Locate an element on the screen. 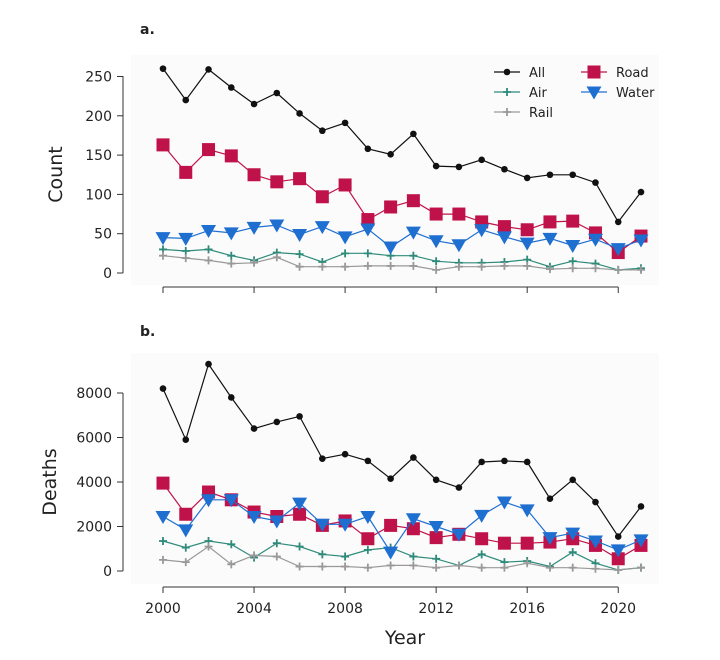 The width and height of the screenshot is (720, 660). y-axis-label: Deaths is located at coordinates (50, 481).